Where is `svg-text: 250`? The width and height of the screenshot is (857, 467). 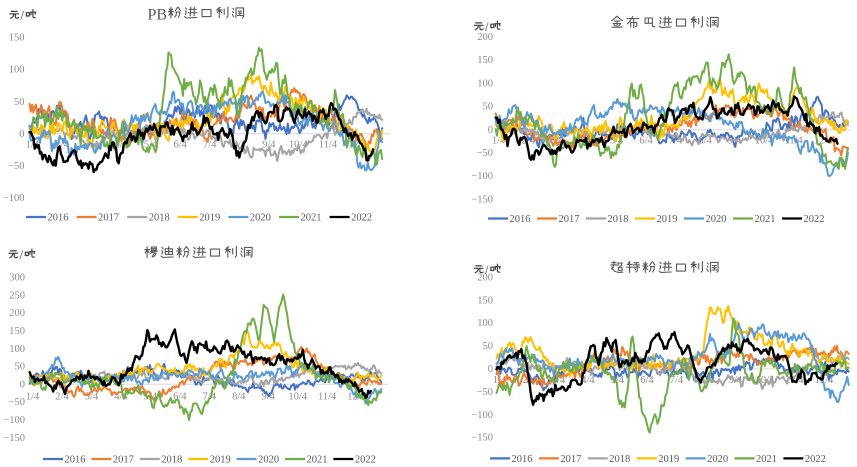
svg-text: 250 is located at coordinates (17, 295).